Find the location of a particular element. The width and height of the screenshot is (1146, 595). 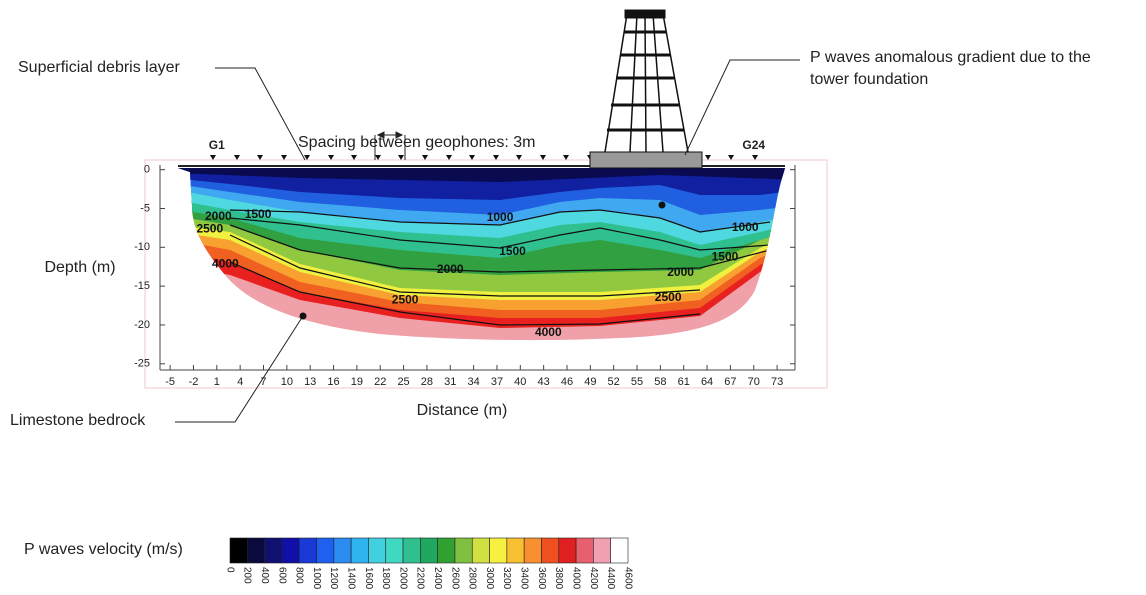

x-tick-label: 28 is located at coordinates (427, 382).